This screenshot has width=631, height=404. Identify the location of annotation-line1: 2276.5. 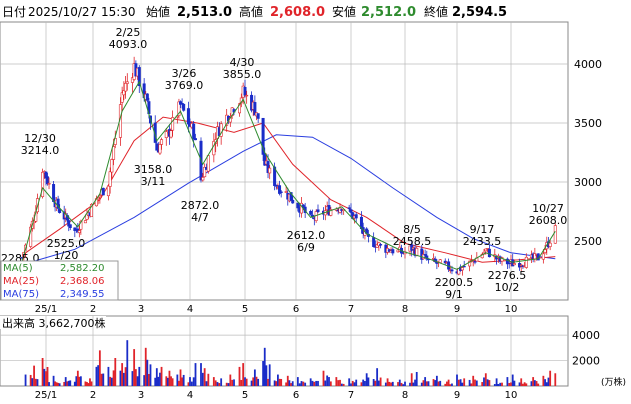
(507, 275).